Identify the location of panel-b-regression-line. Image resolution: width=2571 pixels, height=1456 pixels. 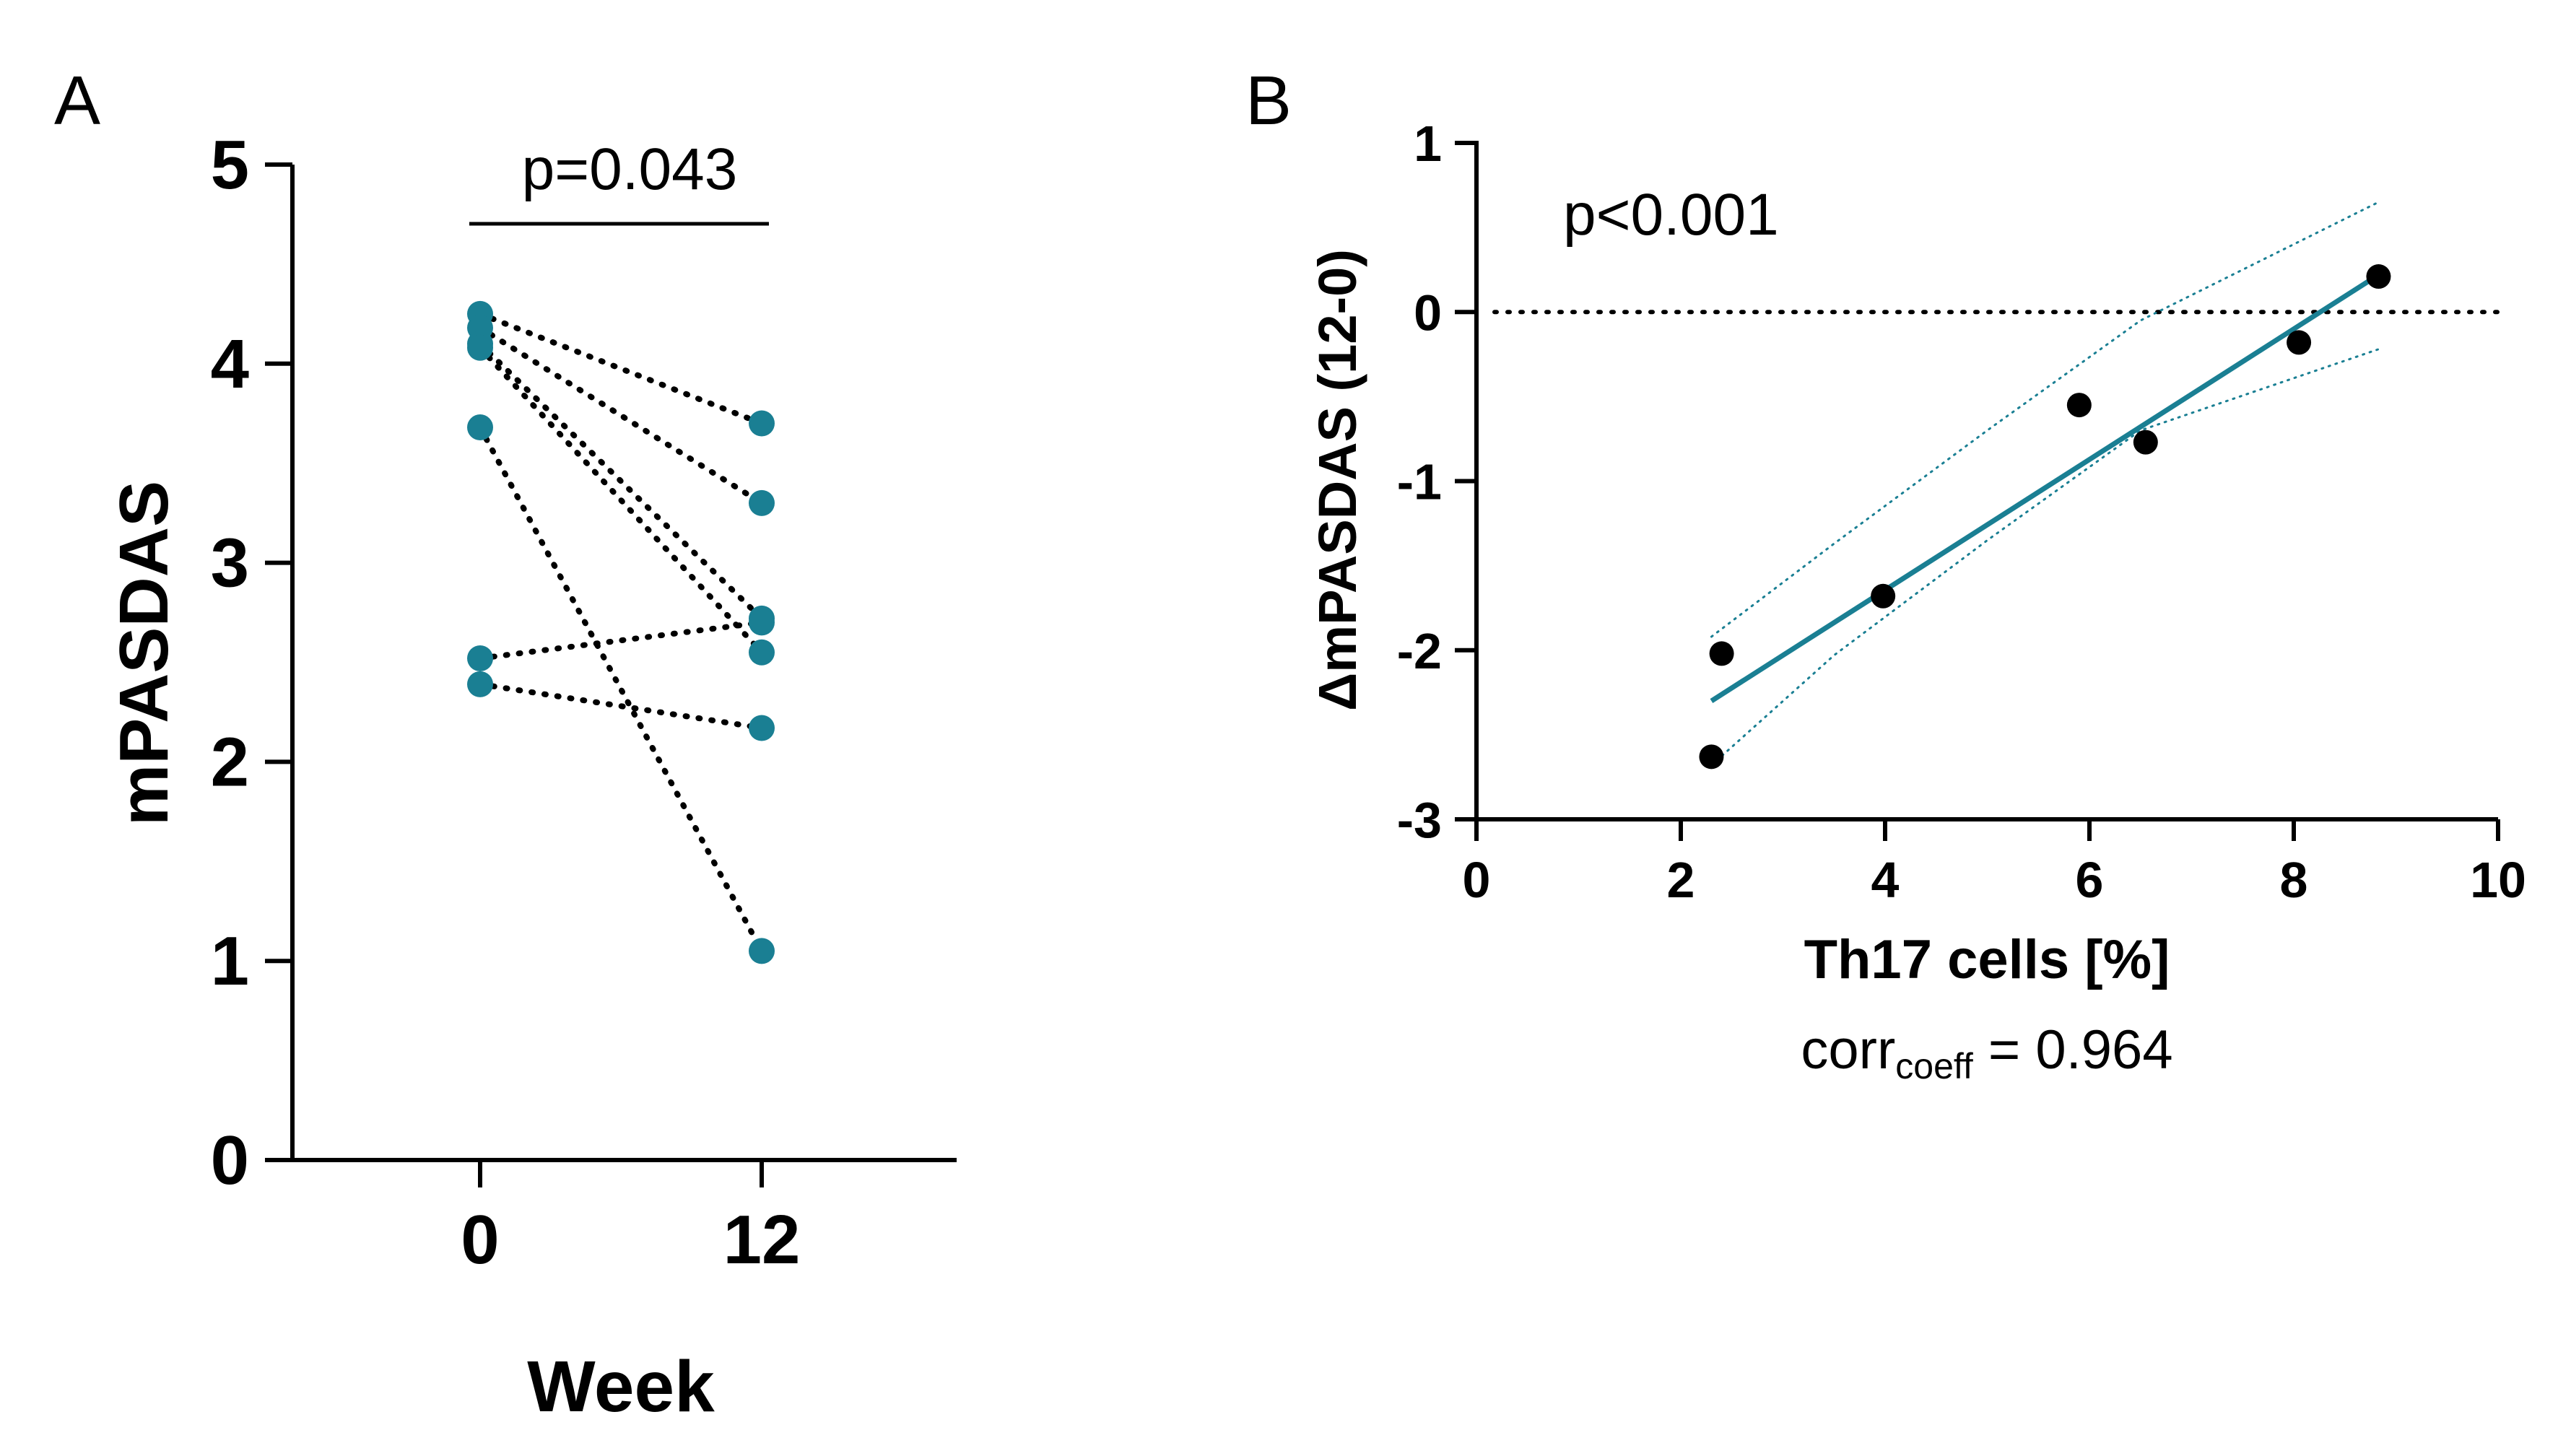
(2045, 487).